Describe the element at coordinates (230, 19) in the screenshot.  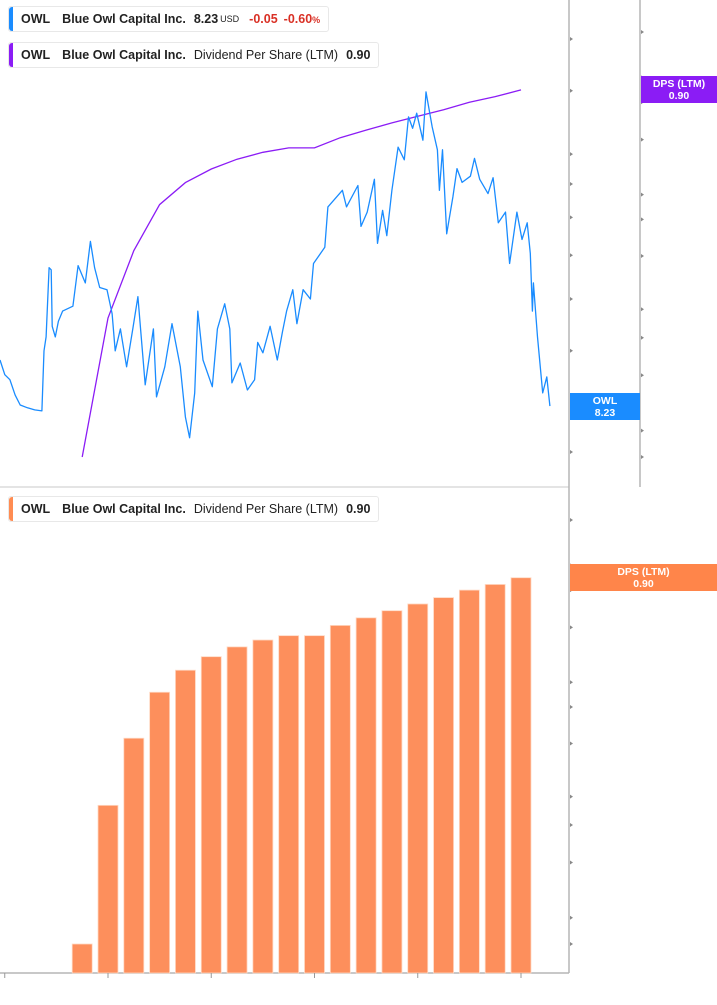
I see `legend-unit: USD` at that location.